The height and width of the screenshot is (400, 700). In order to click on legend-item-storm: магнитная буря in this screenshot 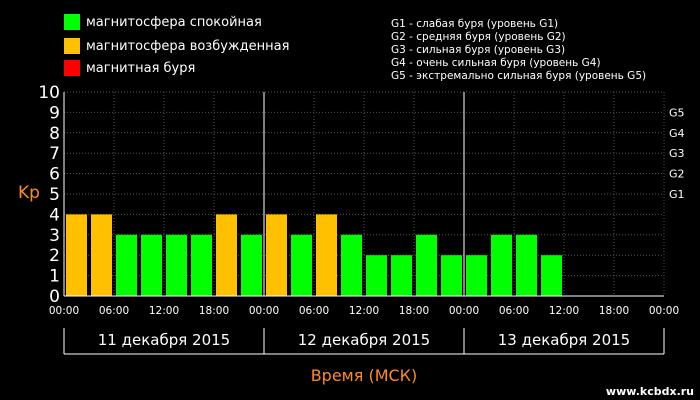, I will do `click(129, 68)`.